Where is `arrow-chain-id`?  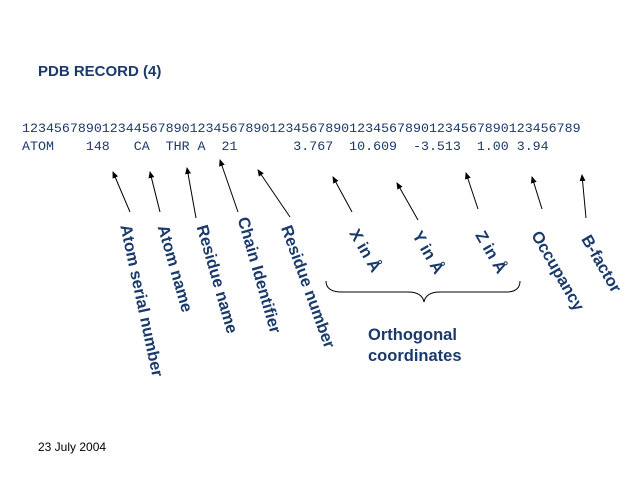
arrow-chain-id is located at coordinates (229, 186).